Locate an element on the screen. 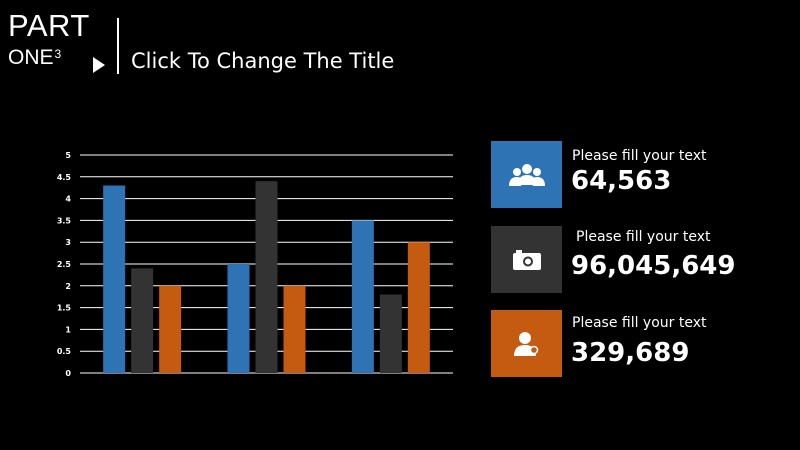 The width and height of the screenshot is (800, 450). stat-value-2: 96,045,649 is located at coordinates (653, 266).